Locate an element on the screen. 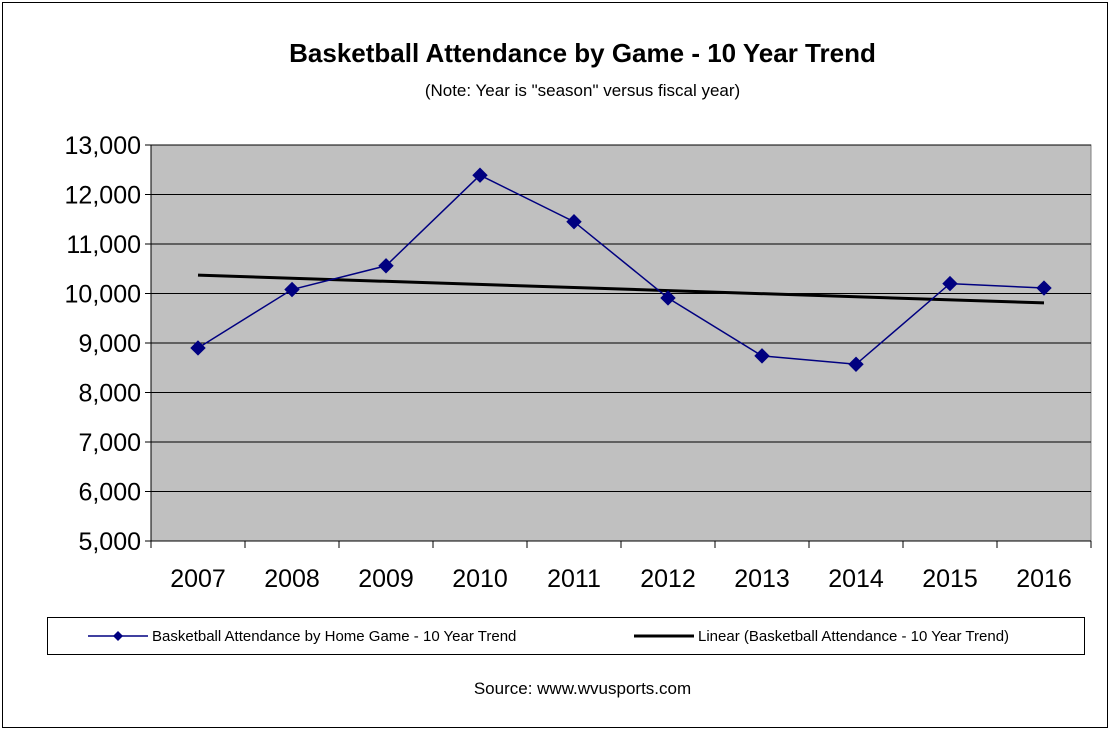 The height and width of the screenshot is (732, 1112). trendline is located at coordinates (621, 289).